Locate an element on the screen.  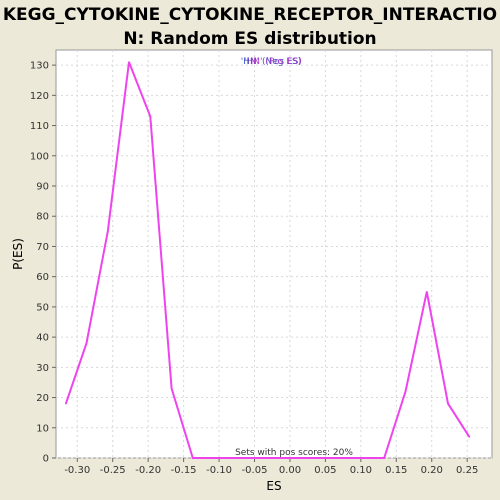
legend-entry: 'HN' (Pos ES) is located at coordinates (273, 62).